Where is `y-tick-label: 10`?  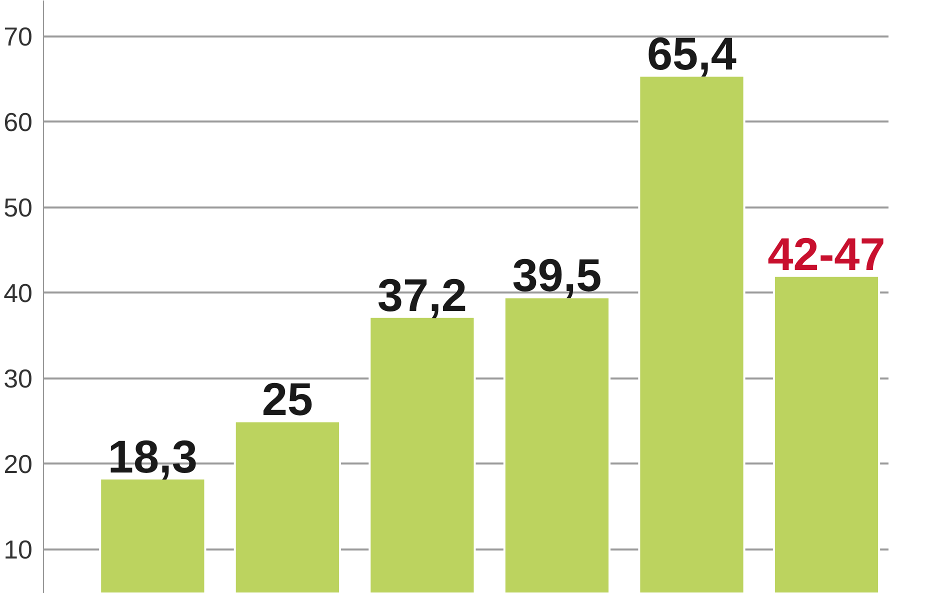 y-tick-label: 10 is located at coordinates (18, 549).